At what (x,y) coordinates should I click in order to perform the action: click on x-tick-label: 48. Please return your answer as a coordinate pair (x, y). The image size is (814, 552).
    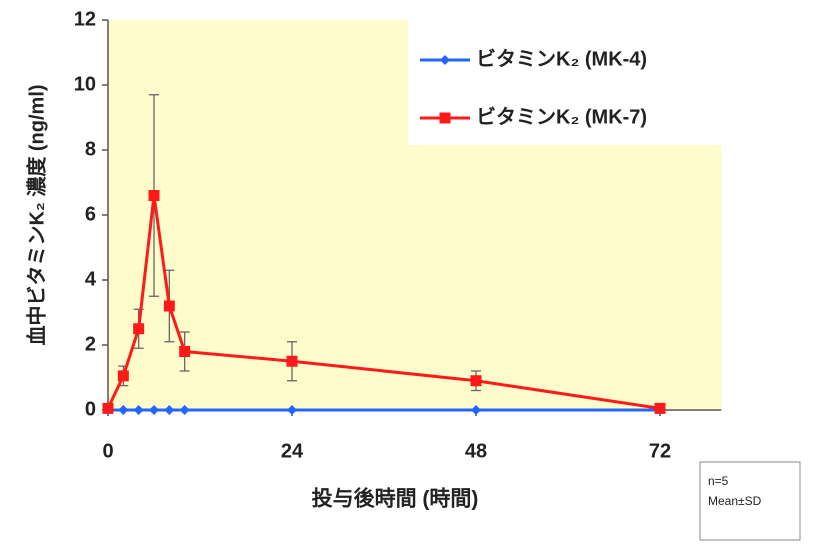
    Looking at the image, I should click on (476, 451).